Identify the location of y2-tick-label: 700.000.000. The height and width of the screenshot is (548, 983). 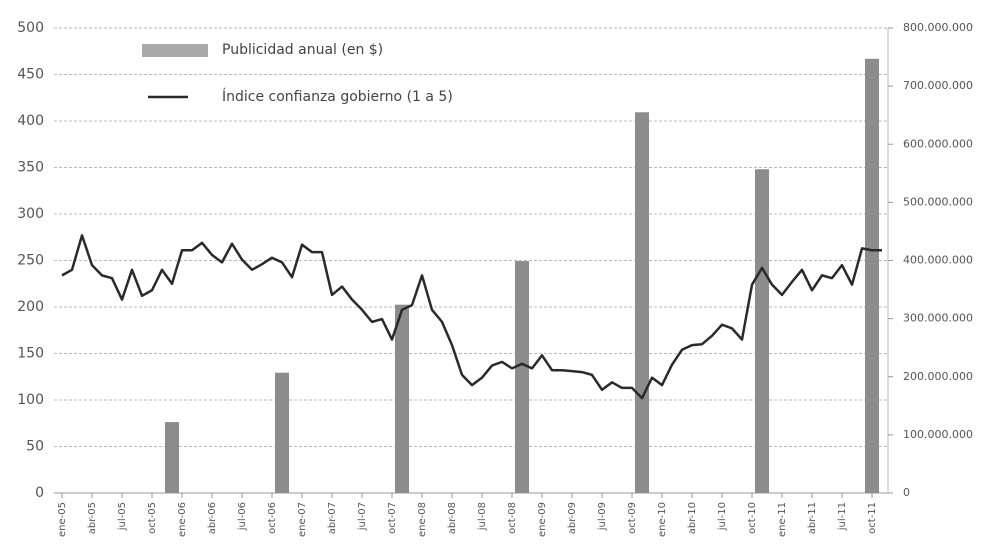
(938, 85).